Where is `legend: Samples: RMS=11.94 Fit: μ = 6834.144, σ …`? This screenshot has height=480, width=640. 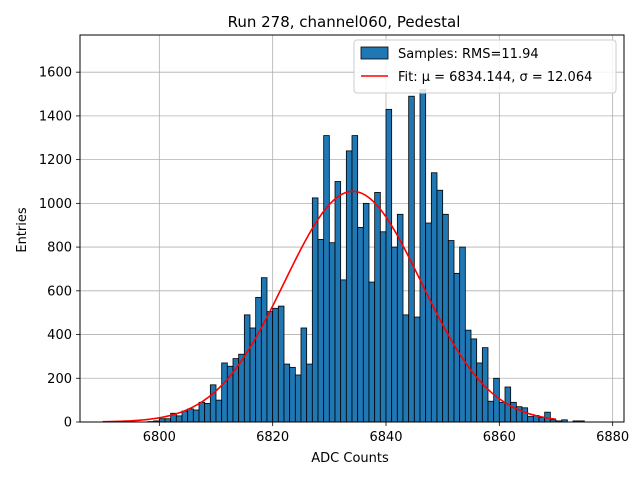 legend: Samples: RMS=11.94 Fit: μ = 6834.144, σ … is located at coordinates (485, 66).